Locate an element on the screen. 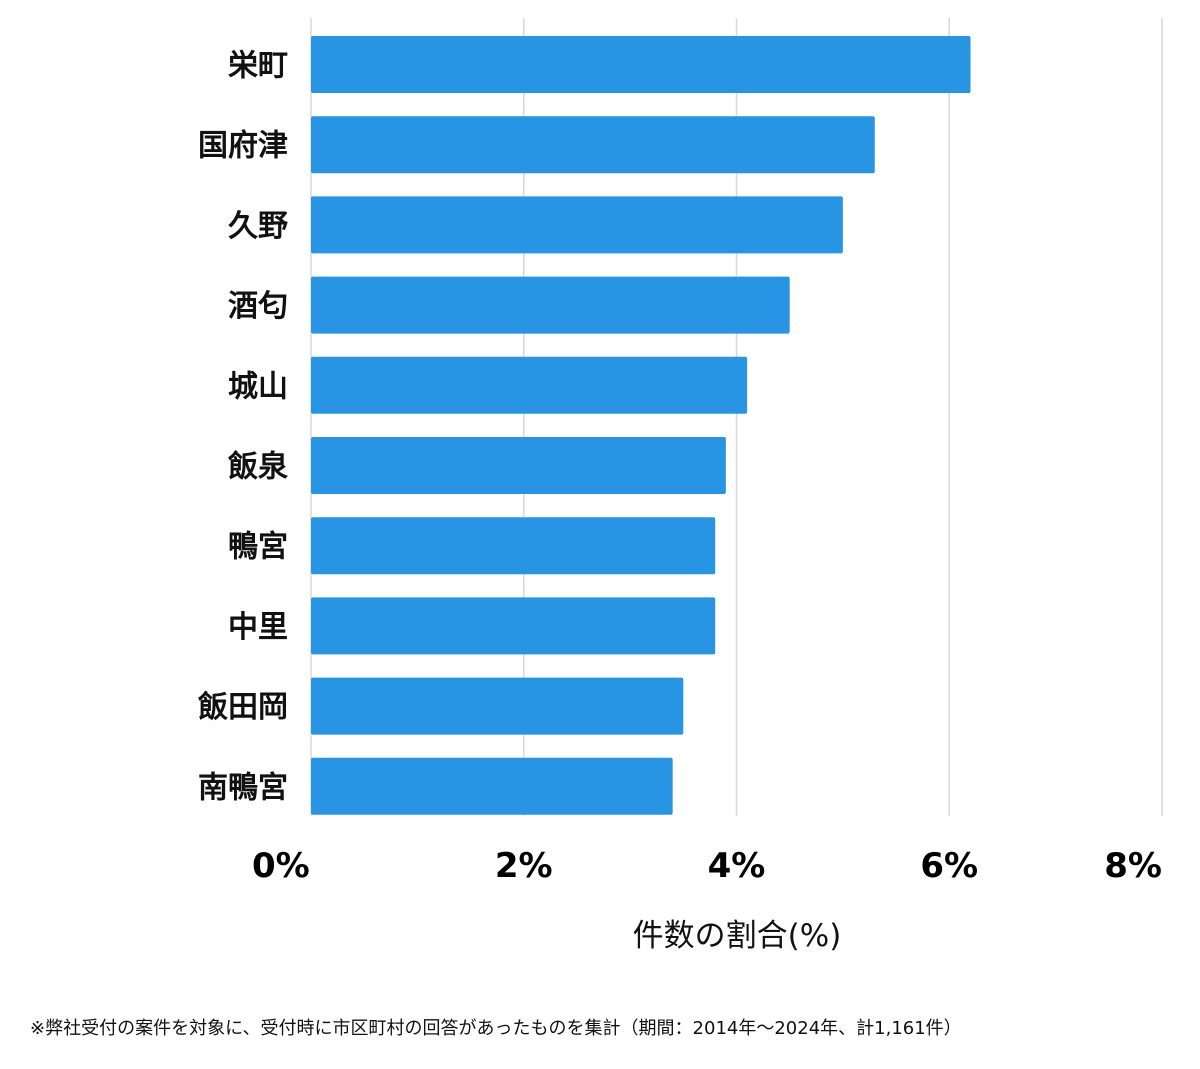 This screenshot has height=1069, width=1200. category-label: 飯泉 is located at coordinates (258, 467).